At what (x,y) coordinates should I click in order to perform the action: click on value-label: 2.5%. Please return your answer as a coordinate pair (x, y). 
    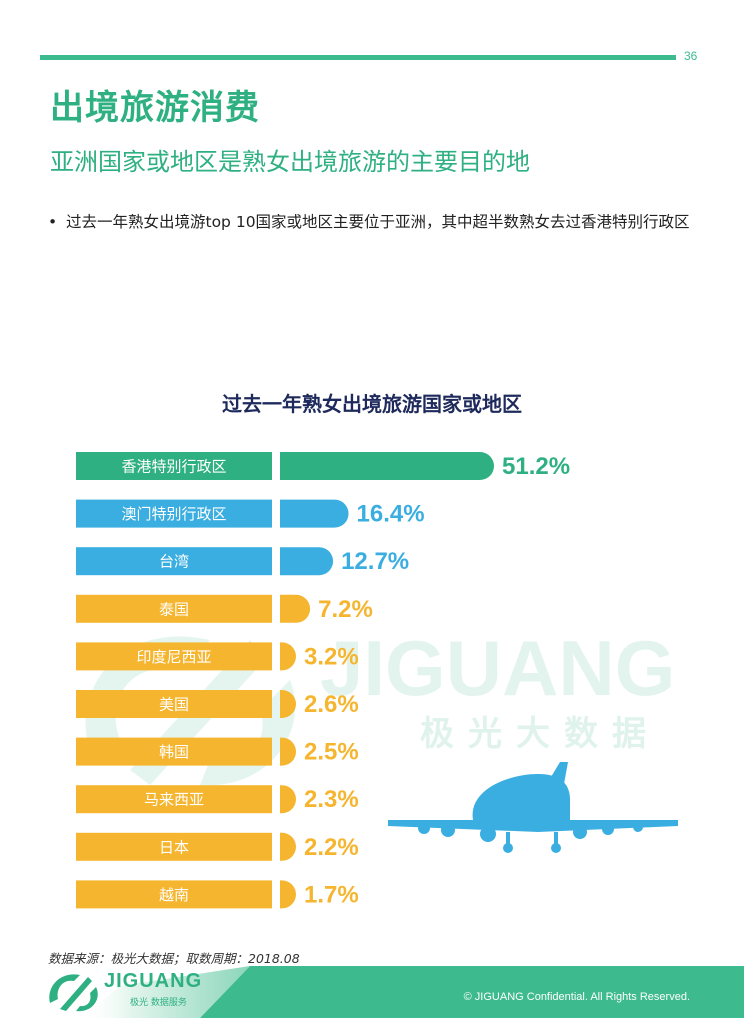
    Looking at the image, I should click on (331, 752).